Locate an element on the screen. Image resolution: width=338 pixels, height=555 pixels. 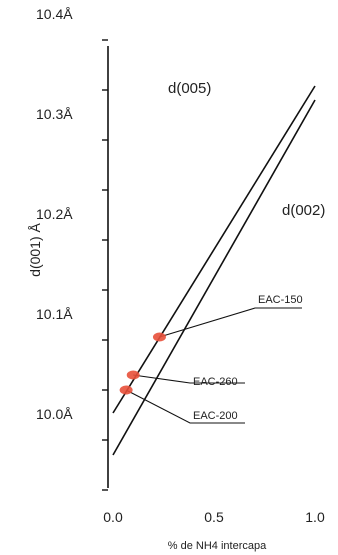
point-label-eac-260: EAC-260 is located at coordinates (215, 382).